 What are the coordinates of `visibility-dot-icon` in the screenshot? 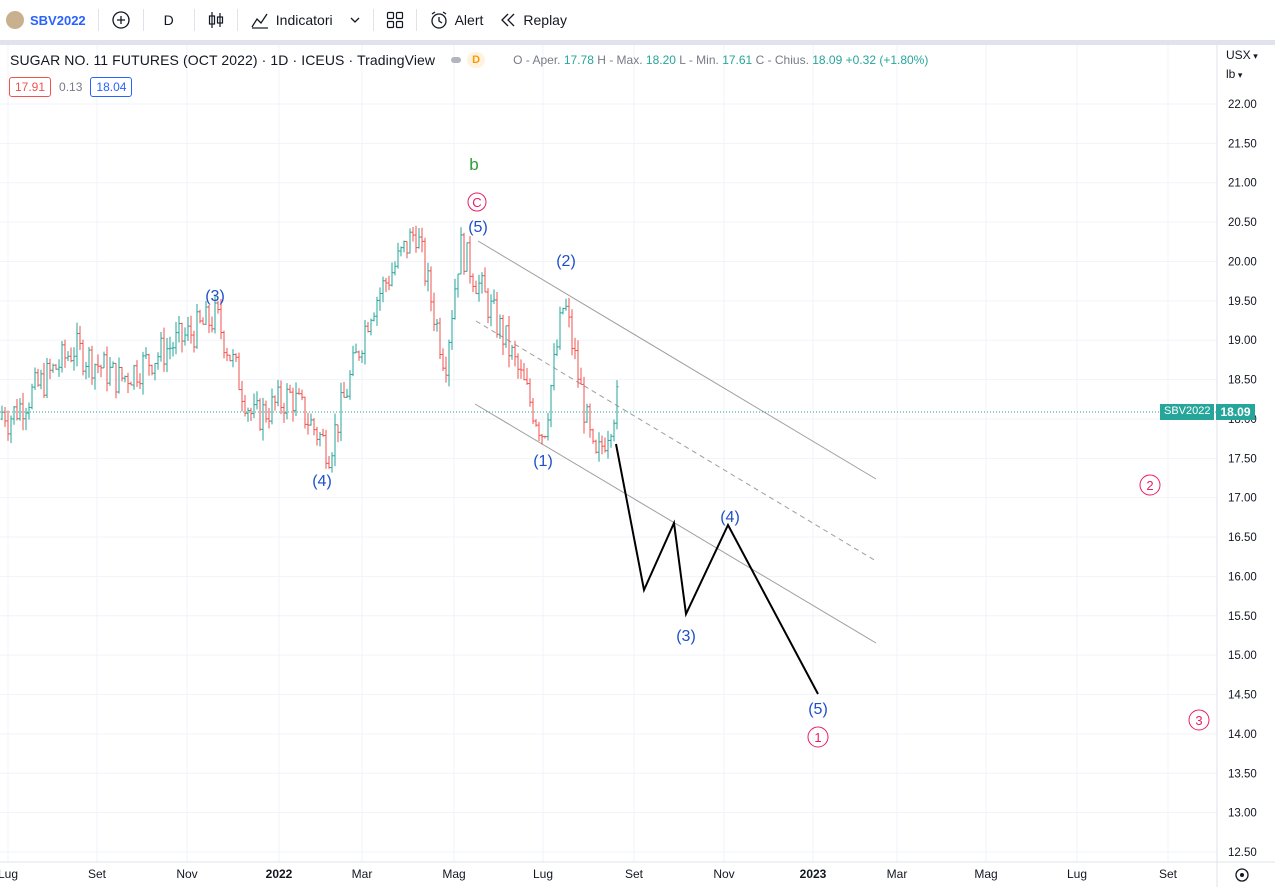 It's located at (456, 60).